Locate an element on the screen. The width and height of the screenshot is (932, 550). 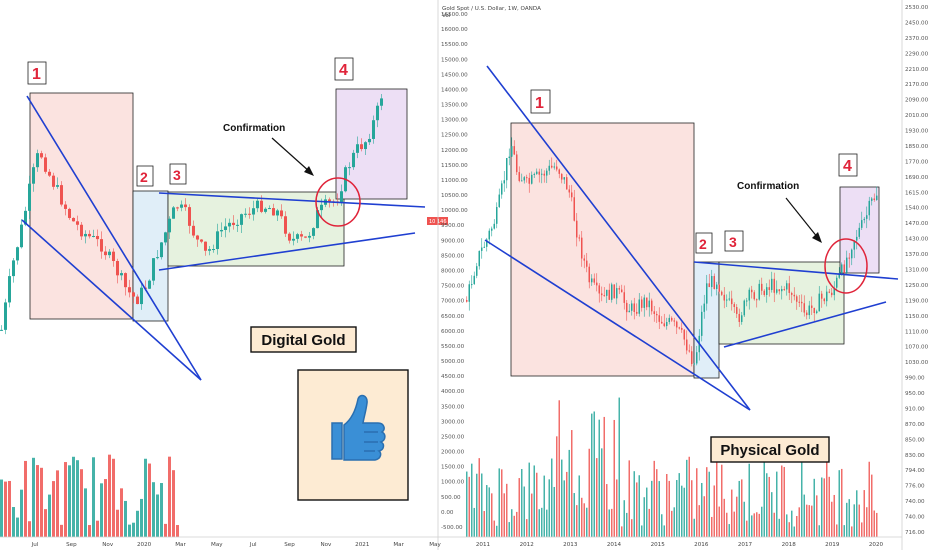
zone-1-box is located at coordinates (81, 206).